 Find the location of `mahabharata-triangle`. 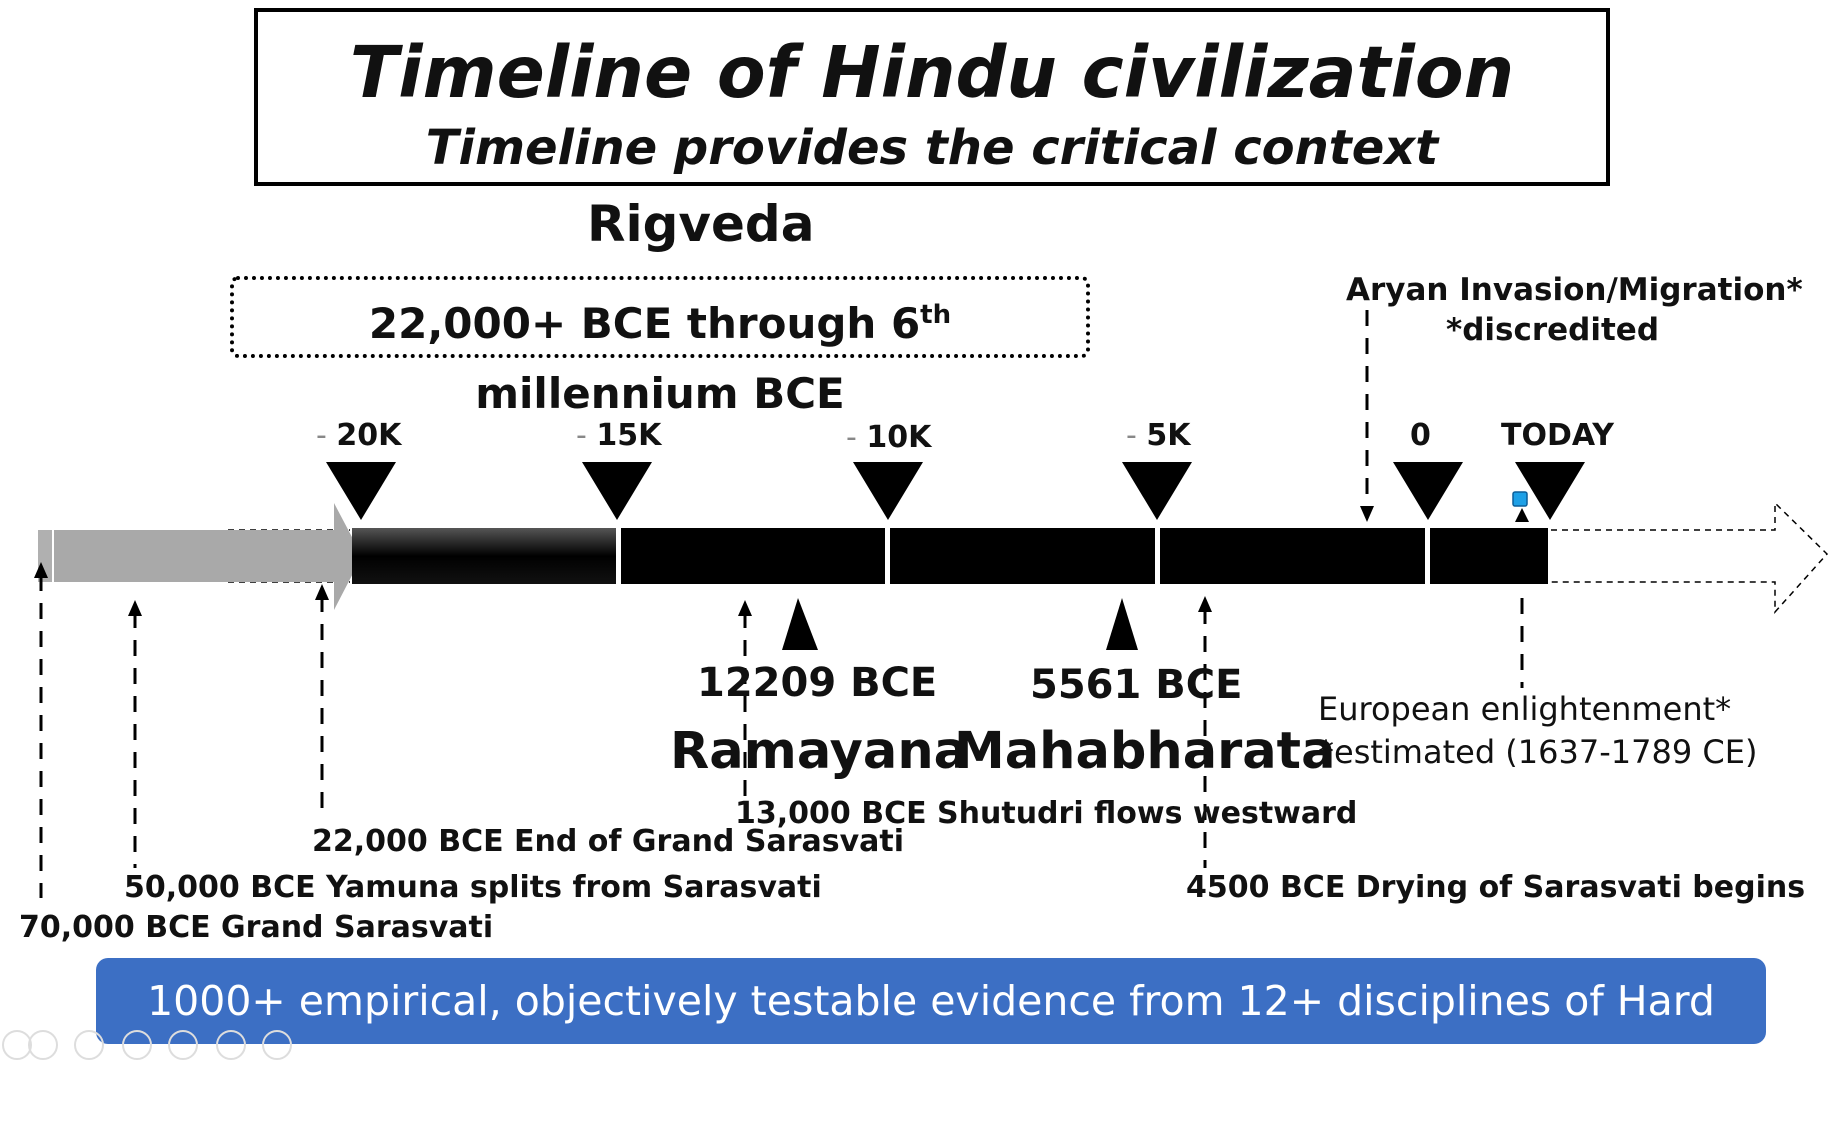

mahabharata-triangle is located at coordinates (1122, 624).